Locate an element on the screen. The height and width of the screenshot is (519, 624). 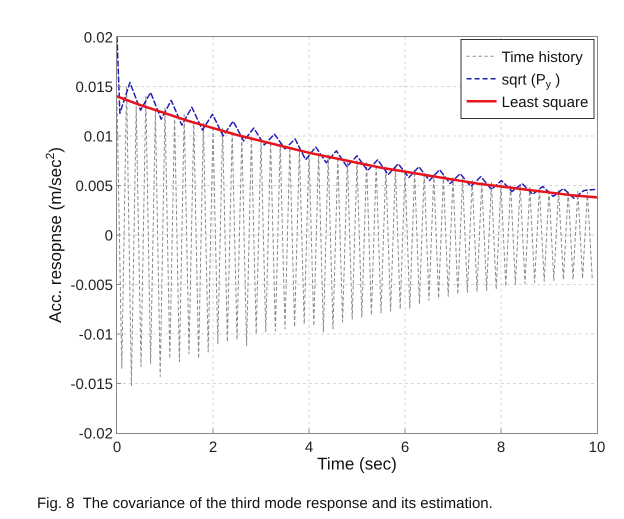
y-tick-label: -0.02 is located at coordinates (95, 433).